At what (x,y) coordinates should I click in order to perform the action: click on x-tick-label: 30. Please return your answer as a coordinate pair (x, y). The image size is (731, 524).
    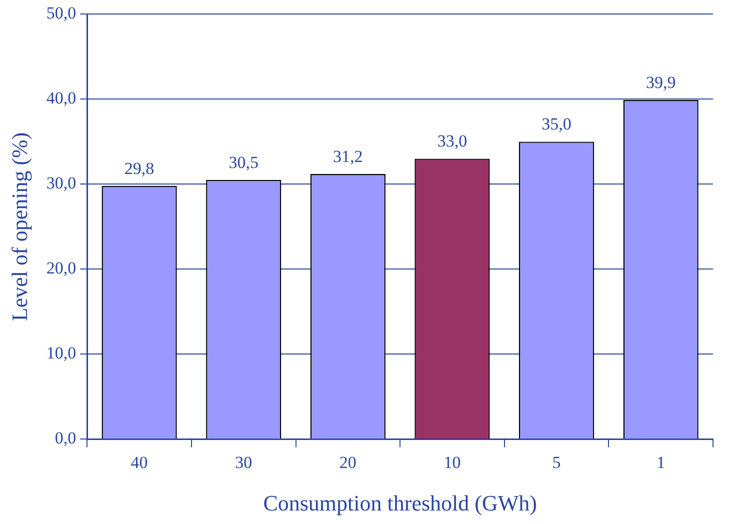
    Looking at the image, I should click on (243, 462).